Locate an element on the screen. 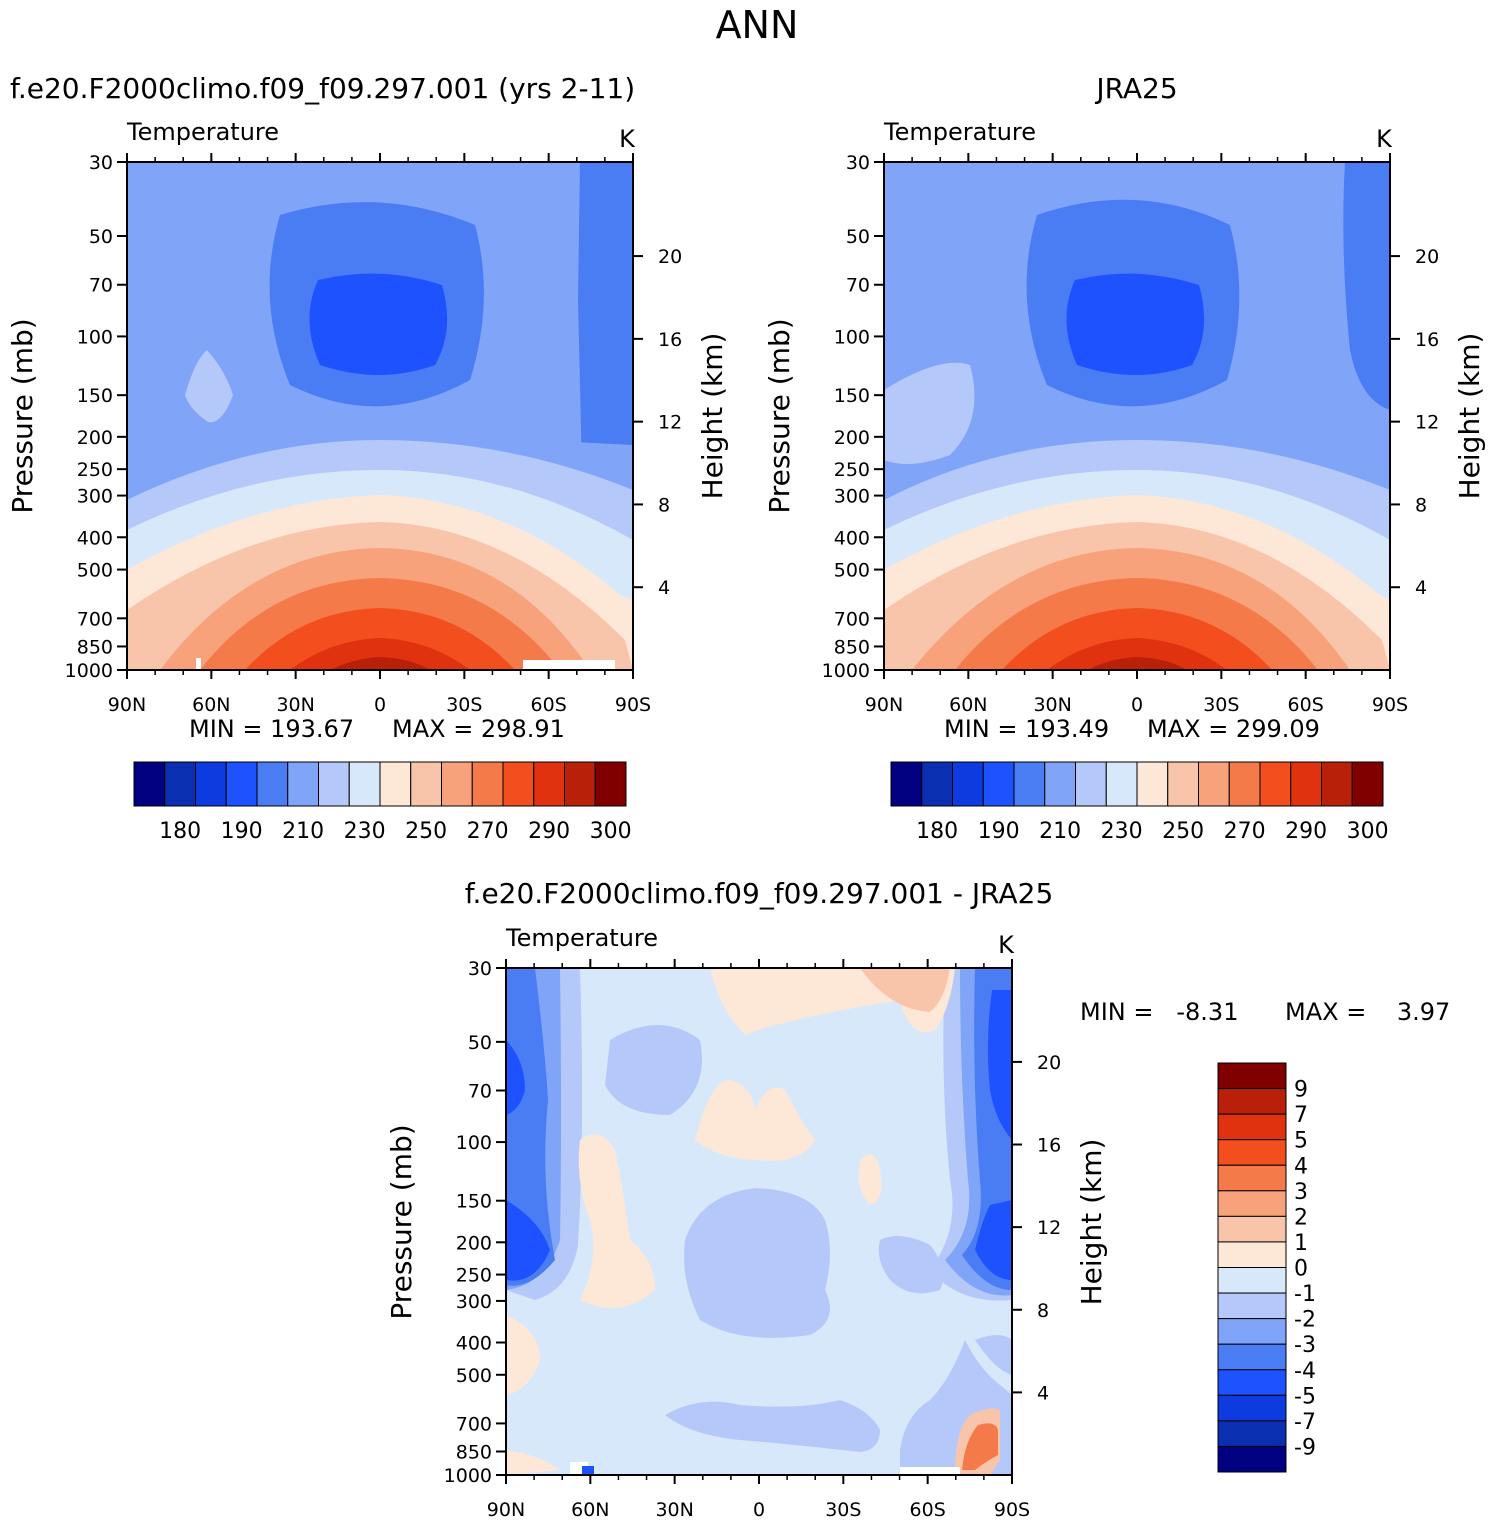 The width and height of the screenshot is (1494, 1523). pressure-tick-label: 30 is located at coordinates (101, 163).